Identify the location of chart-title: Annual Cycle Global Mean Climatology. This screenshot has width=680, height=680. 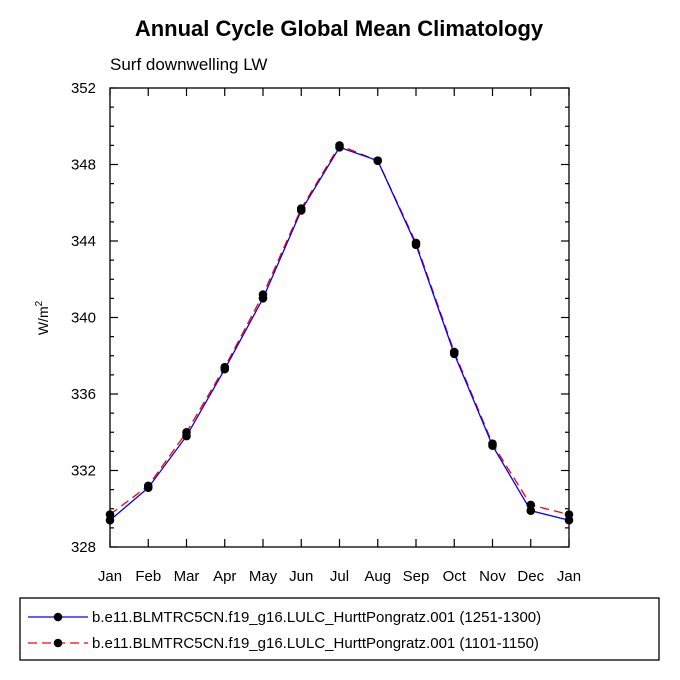
(339, 28).